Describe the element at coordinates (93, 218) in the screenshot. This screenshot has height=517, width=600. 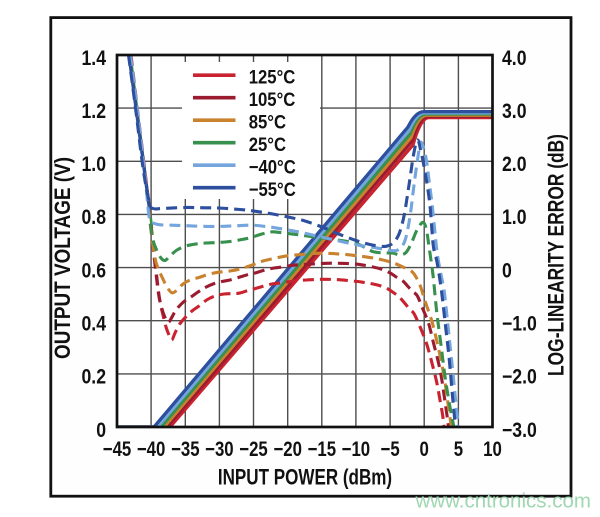
I see `svg-text: 0.8` at that location.